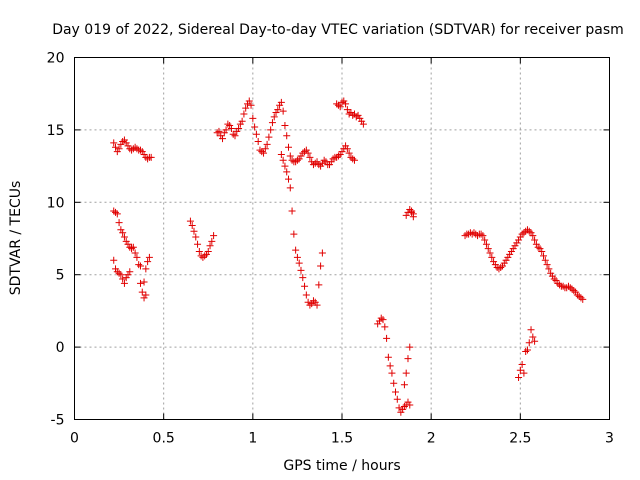  I want to click on series-sat-d, so click(202, 239).